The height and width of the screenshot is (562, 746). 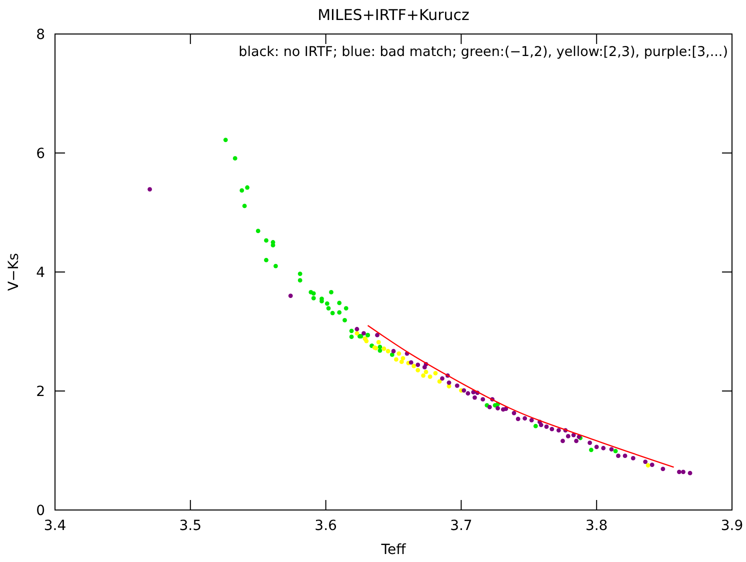 What do you see at coordinates (40, 511) in the screenshot?
I see `y-tick-label: 0` at bounding box center [40, 511].